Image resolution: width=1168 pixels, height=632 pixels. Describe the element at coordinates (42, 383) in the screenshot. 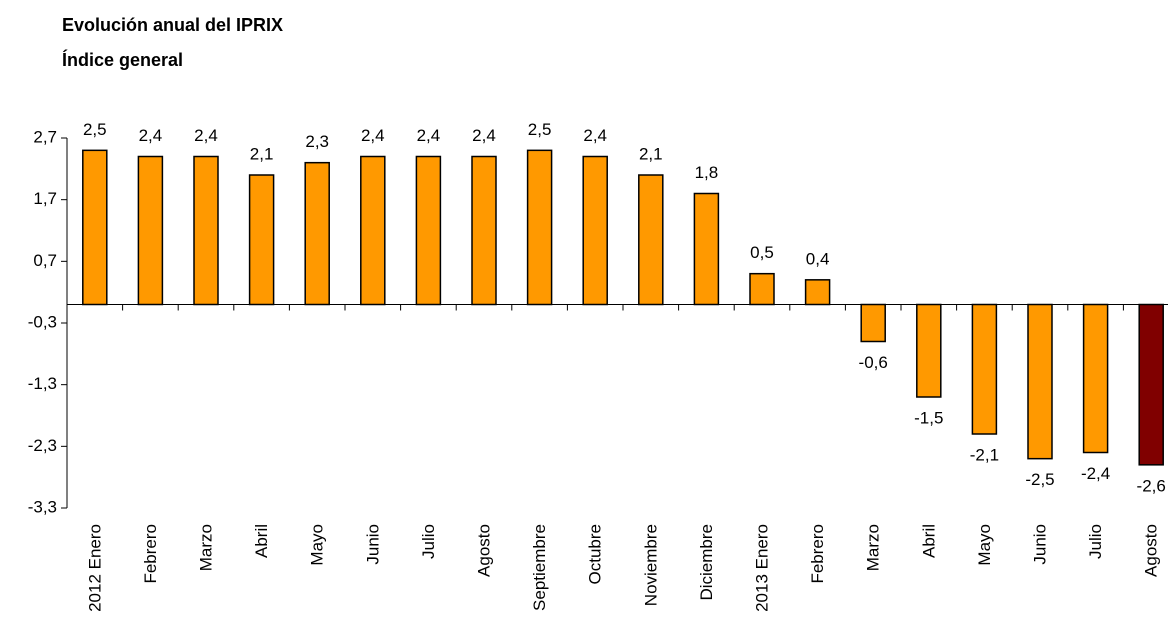

I see `y-tick-label: -1,3` at that location.